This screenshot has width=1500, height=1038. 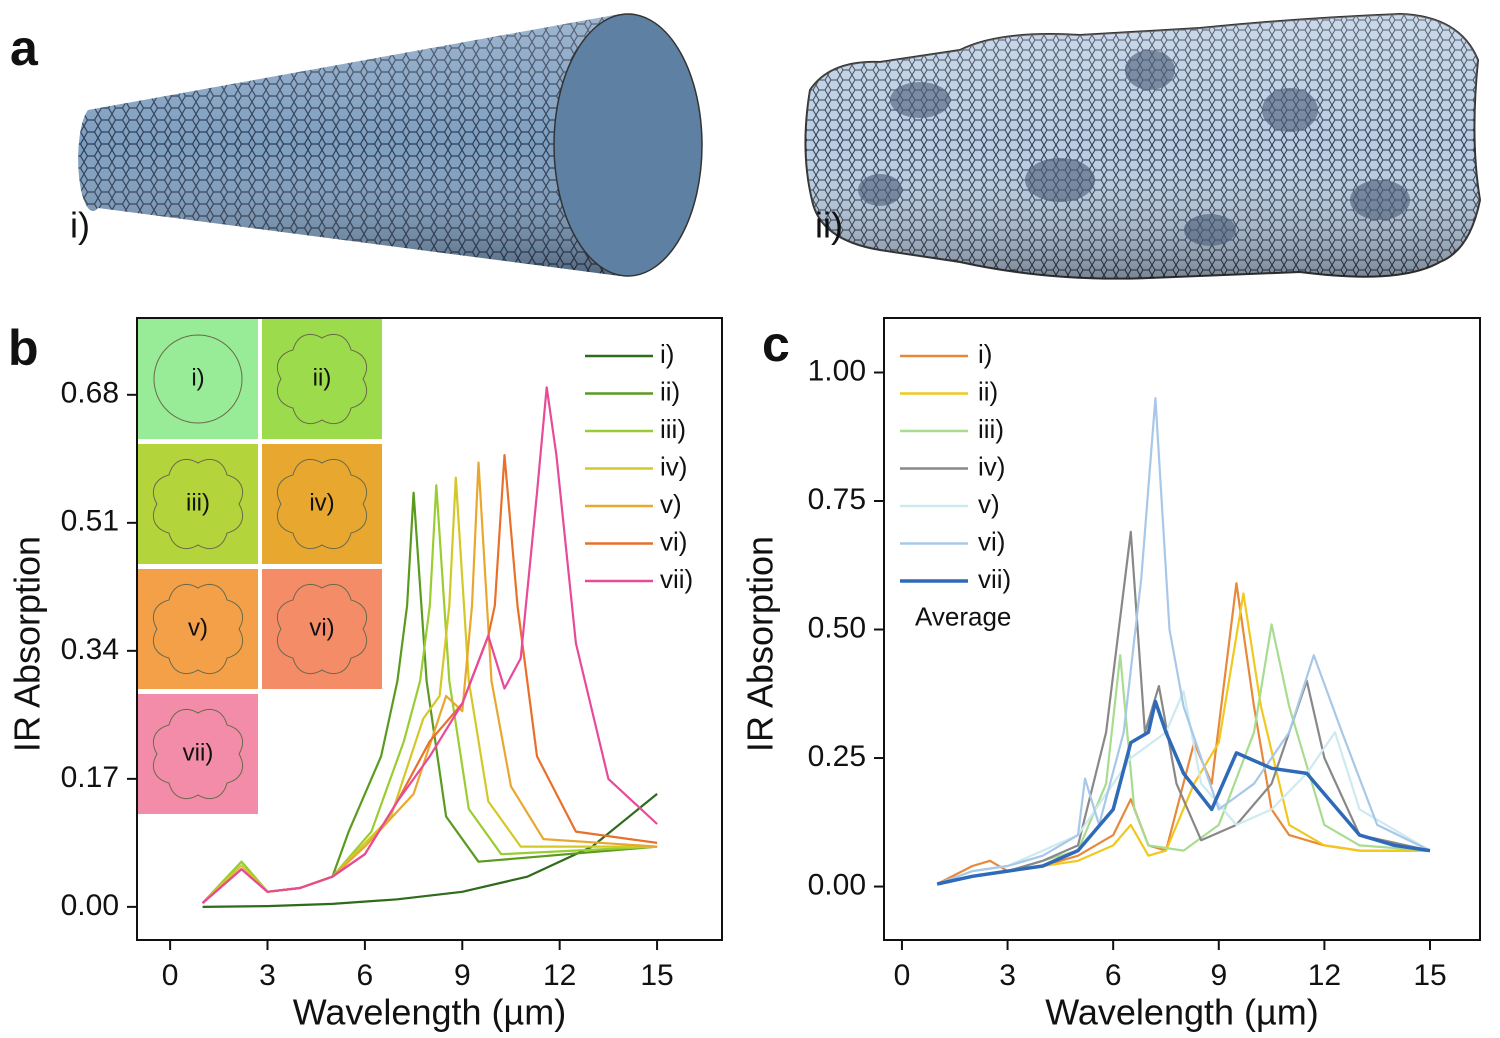 What do you see at coordinates (837, 370) in the screenshot?
I see `y-tick-label: 1.00` at bounding box center [837, 370].